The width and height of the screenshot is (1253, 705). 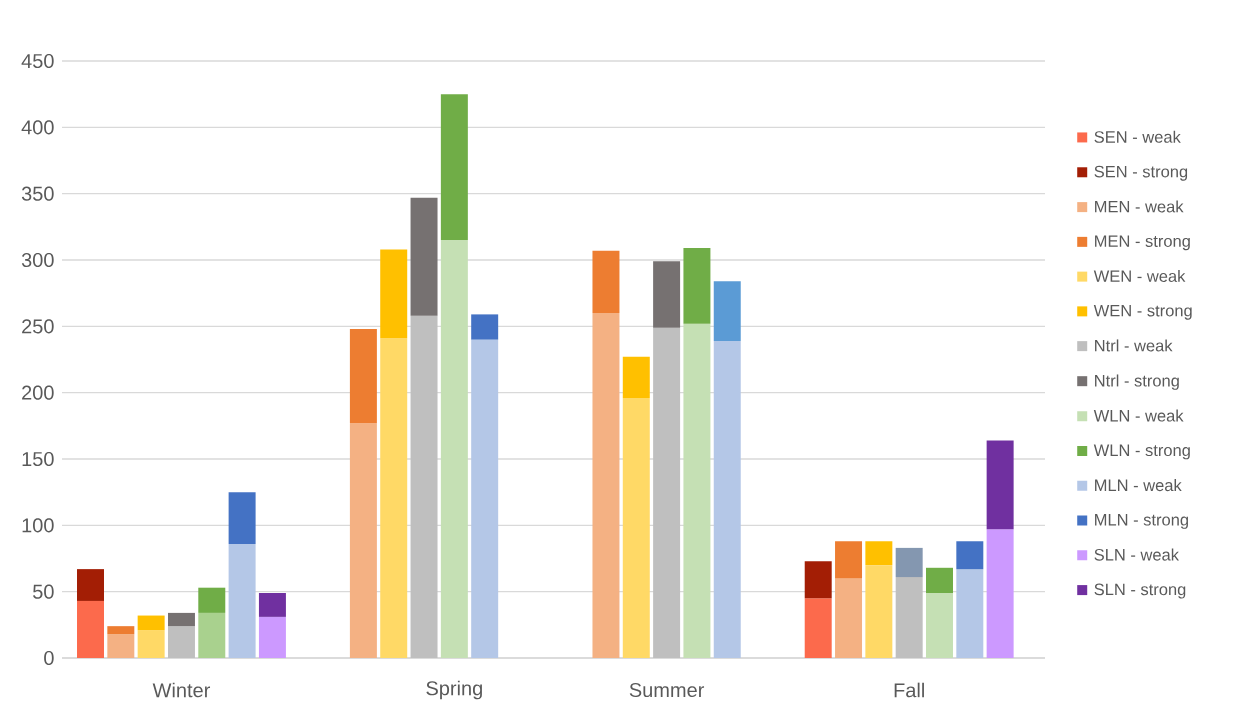 I want to click on legend-label: Ntrl - weak, so click(x=1134, y=345).